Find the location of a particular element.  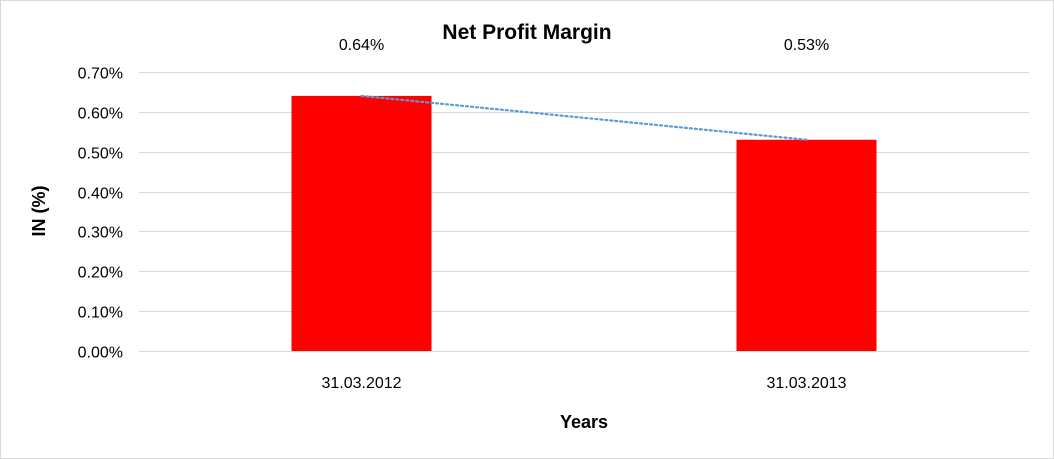

x-axis-tick-labels: 31.03.2012 31.03.2013 is located at coordinates (583, 383).